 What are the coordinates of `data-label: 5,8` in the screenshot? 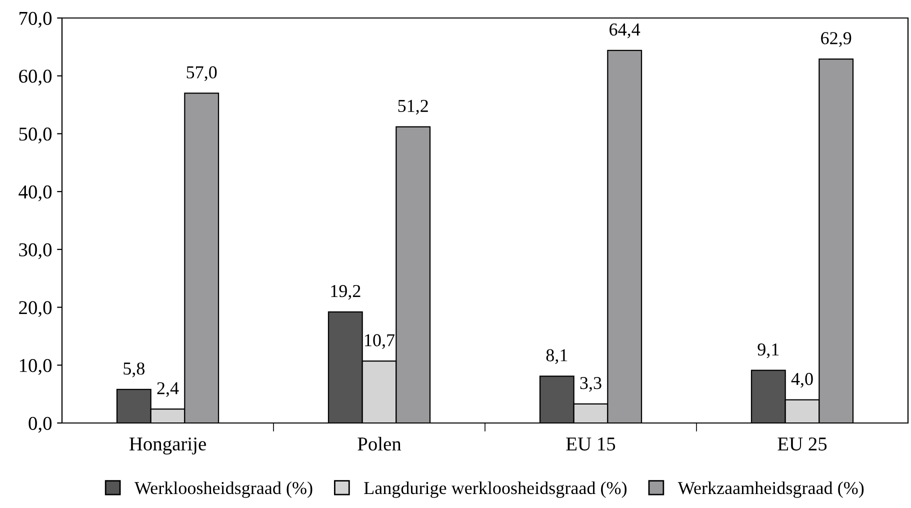 It's located at (134, 370).